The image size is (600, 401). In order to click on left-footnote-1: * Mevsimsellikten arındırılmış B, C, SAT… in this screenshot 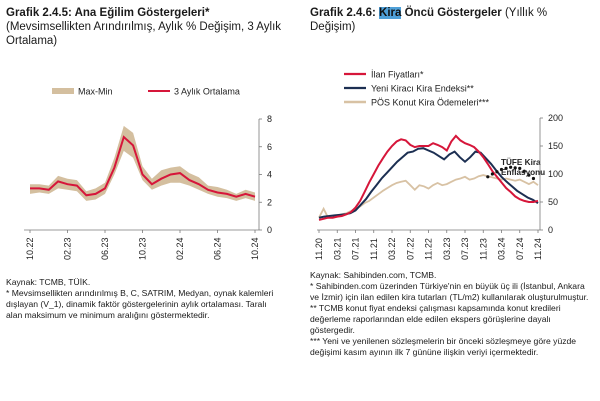, I will do `click(140, 304)`.